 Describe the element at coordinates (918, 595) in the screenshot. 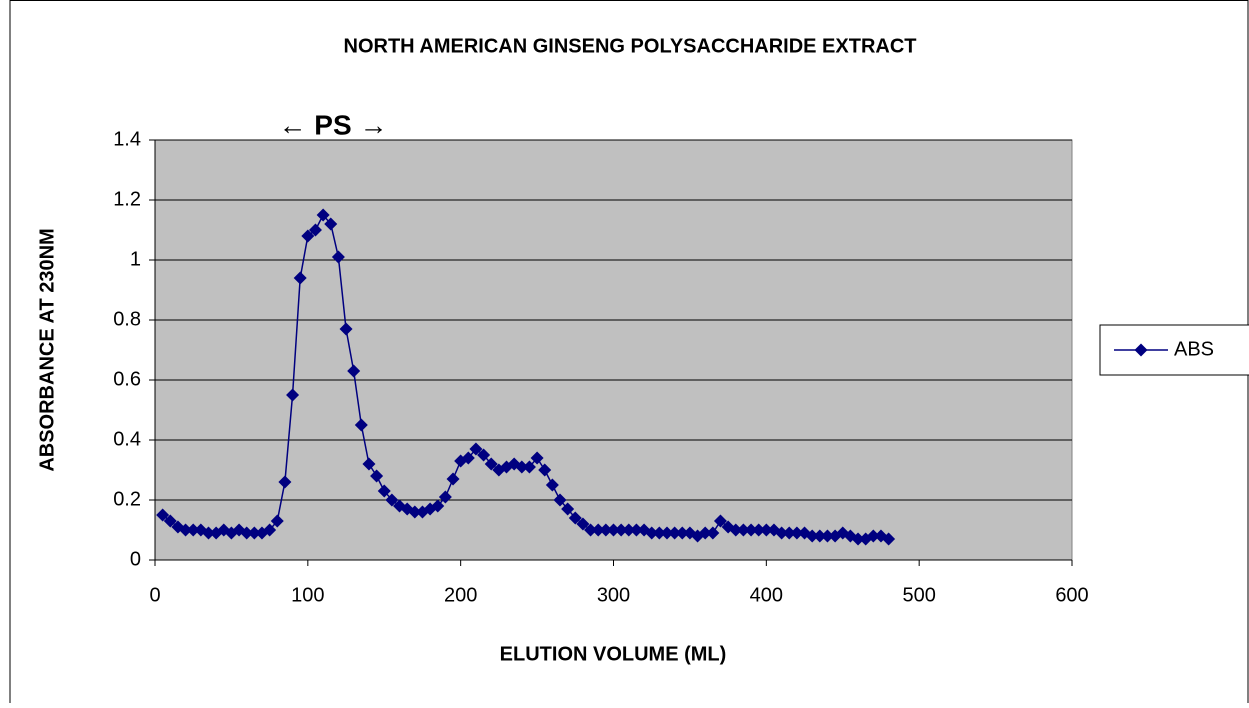

I see `x-tick-label: 500` at that location.